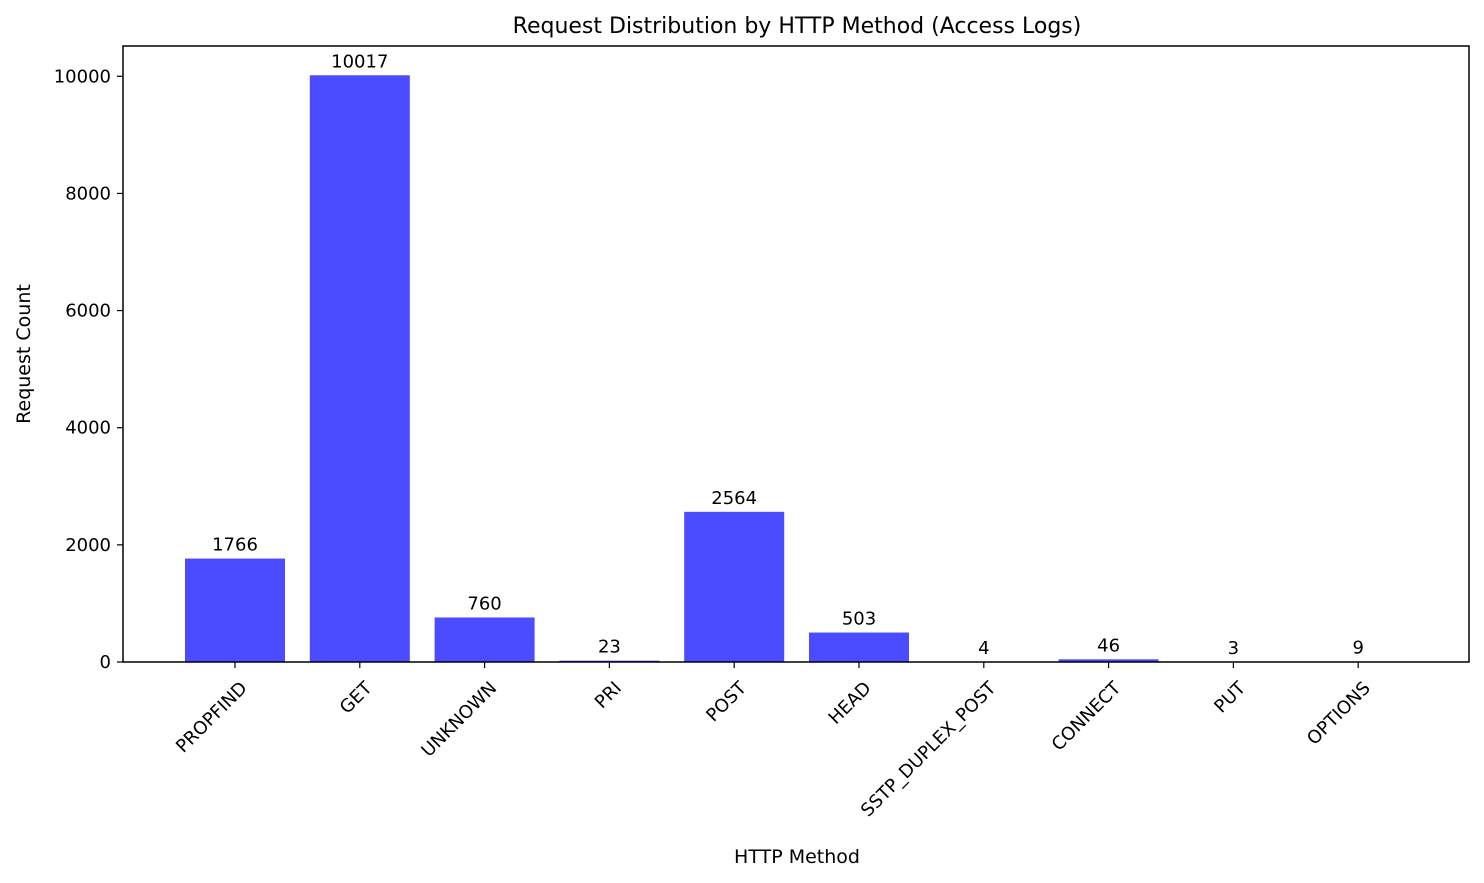  What do you see at coordinates (359, 369) in the screenshot?
I see `bar-get` at bounding box center [359, 369].